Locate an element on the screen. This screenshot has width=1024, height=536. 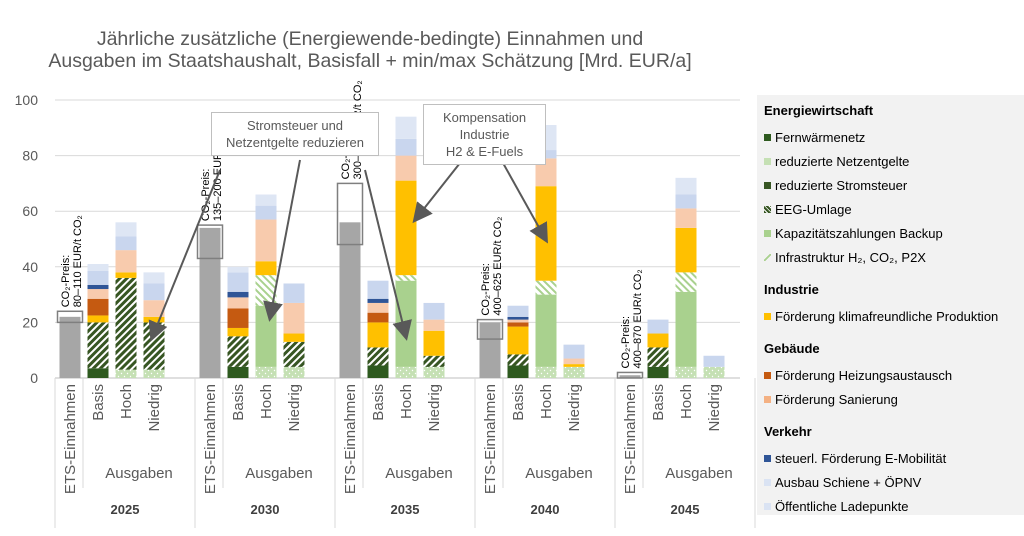
ets-range-box-2040 is located at coordinates (490, 329).